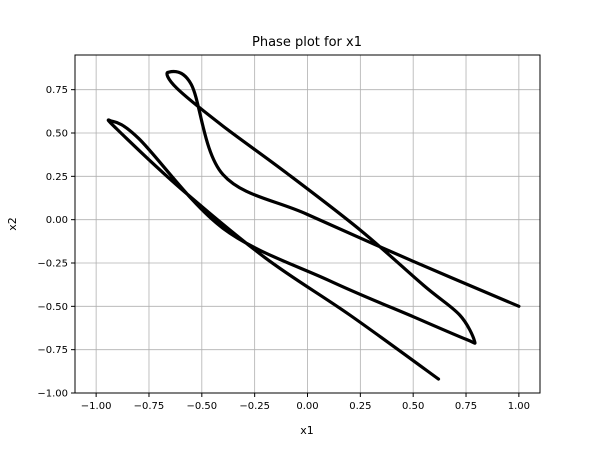 This screenshot has height=450, width=600. I want to click on x-tick-label: −0.25, so click(254, 406).